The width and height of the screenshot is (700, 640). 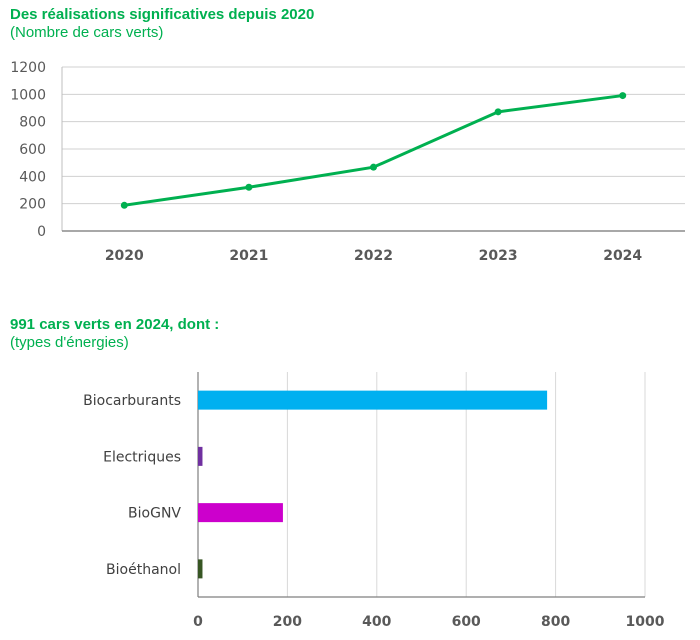 I want to click on category-label: Biocarburants, so click(x=132, y=401).